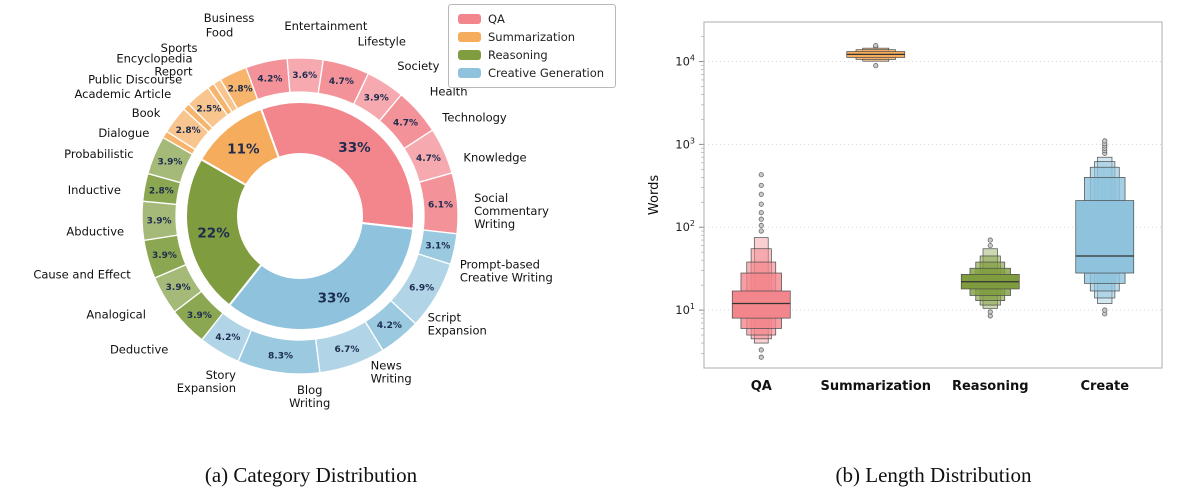  Describe the element at coordinates (146, 113) in the screenshot. I see `sunburst-subcategory-label: Book` at that location.